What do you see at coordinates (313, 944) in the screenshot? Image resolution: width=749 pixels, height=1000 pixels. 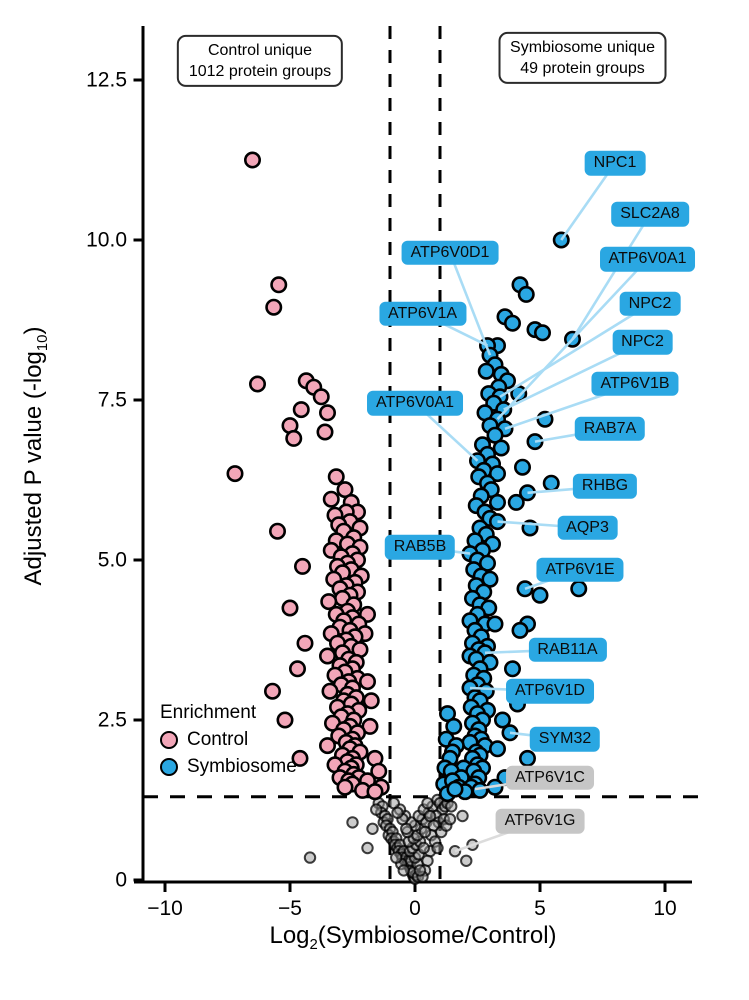 I see `x-axis-title-subscript: 2` at bounding box center [313, 944].